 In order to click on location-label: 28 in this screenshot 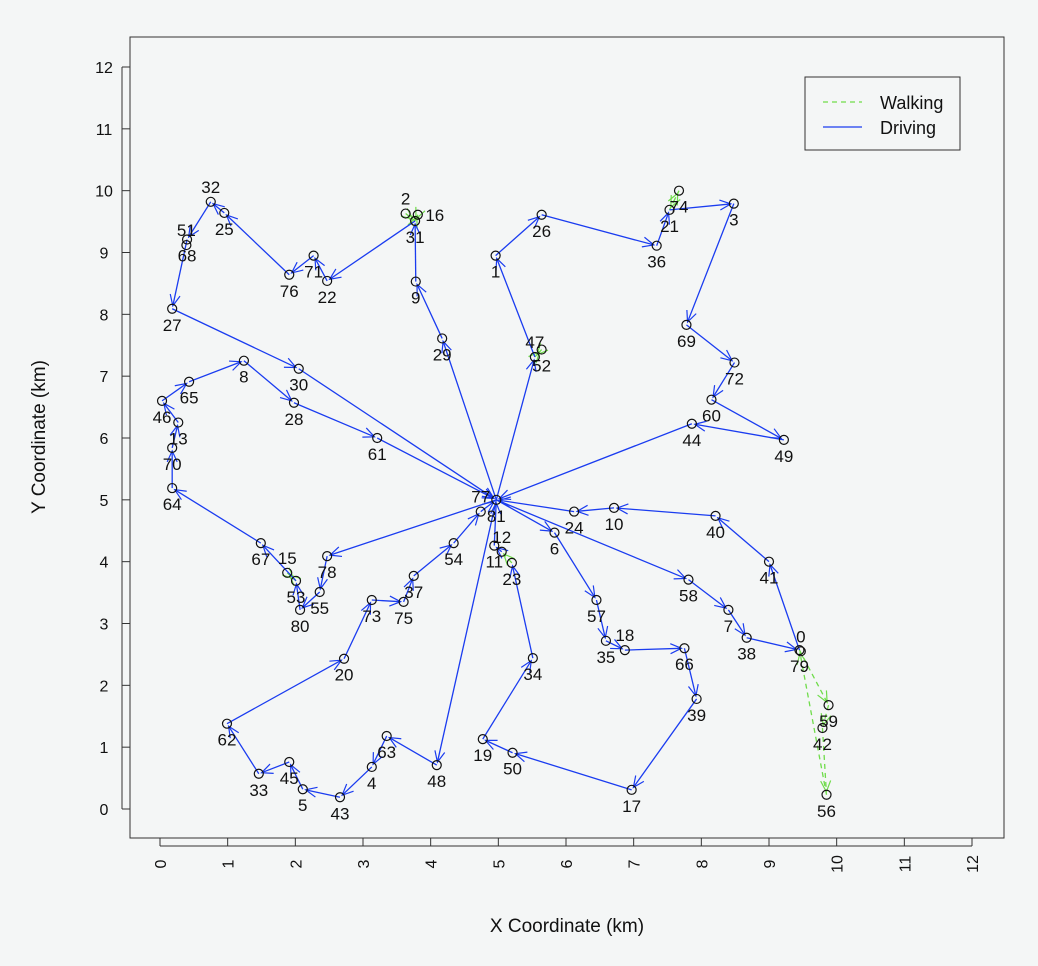, I will do `click(294, 419)`.